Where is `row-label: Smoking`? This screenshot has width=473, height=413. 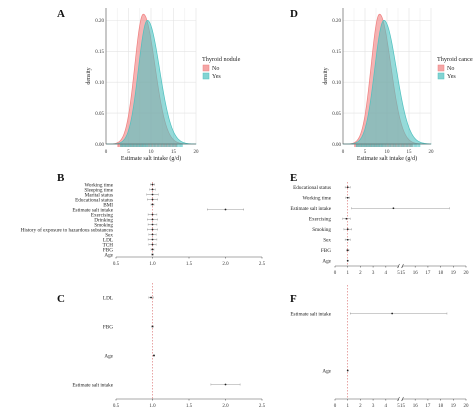 row-label: Smoking is located at coordinates (321, 230).